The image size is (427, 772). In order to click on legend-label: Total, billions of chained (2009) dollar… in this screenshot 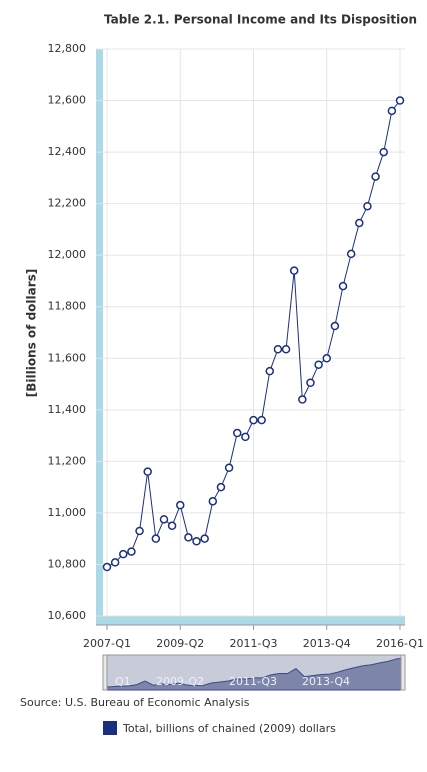, I will do `click(229, 728)`.